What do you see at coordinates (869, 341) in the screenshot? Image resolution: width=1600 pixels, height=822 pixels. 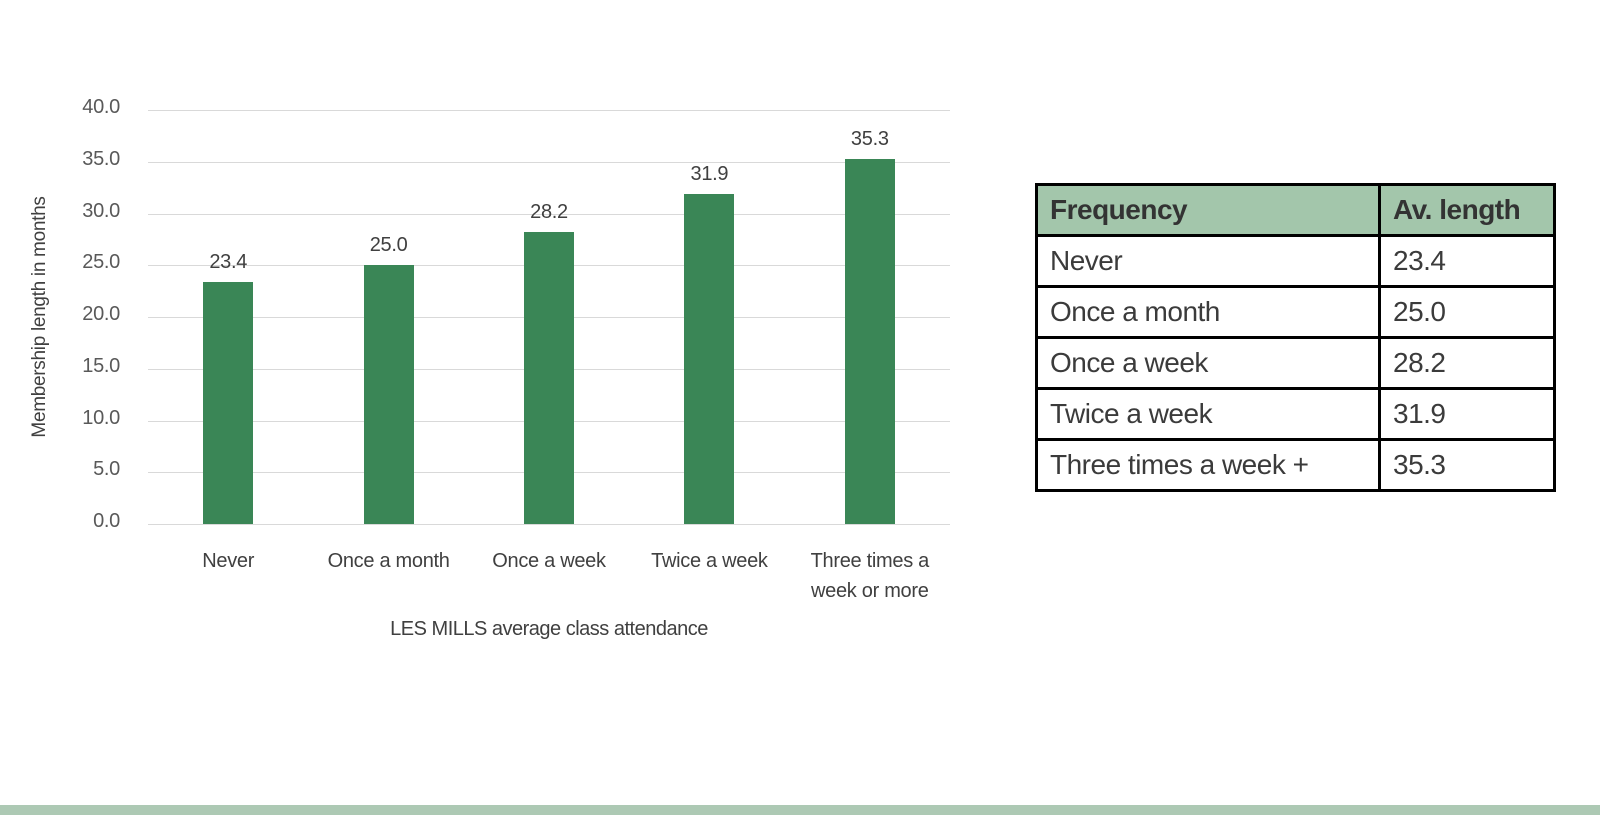 I see `bar-three-times-a-week-or-more` at bounding box center [869, 341].